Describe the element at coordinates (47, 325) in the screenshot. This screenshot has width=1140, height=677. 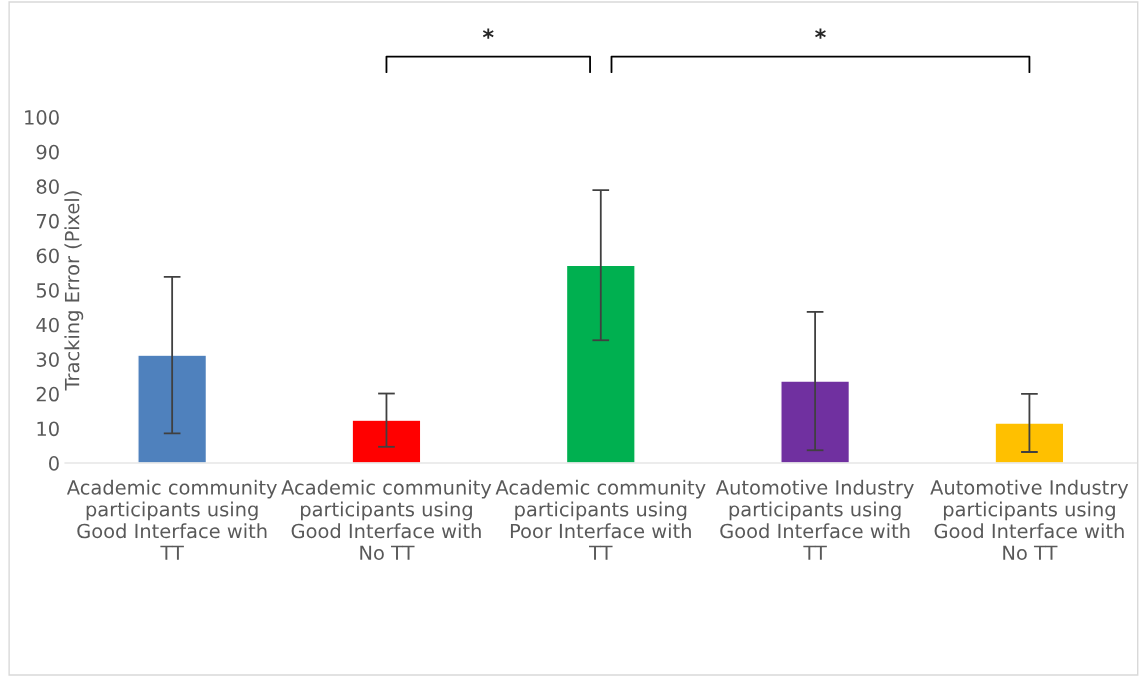
I see `y-tick-label: 40` at that location.